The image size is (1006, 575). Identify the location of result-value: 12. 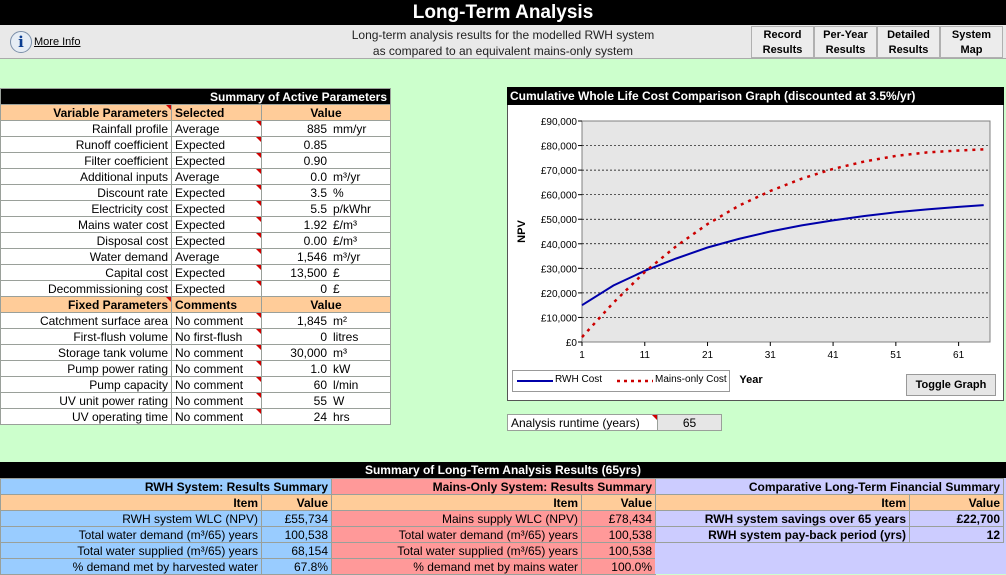
(956, 534).